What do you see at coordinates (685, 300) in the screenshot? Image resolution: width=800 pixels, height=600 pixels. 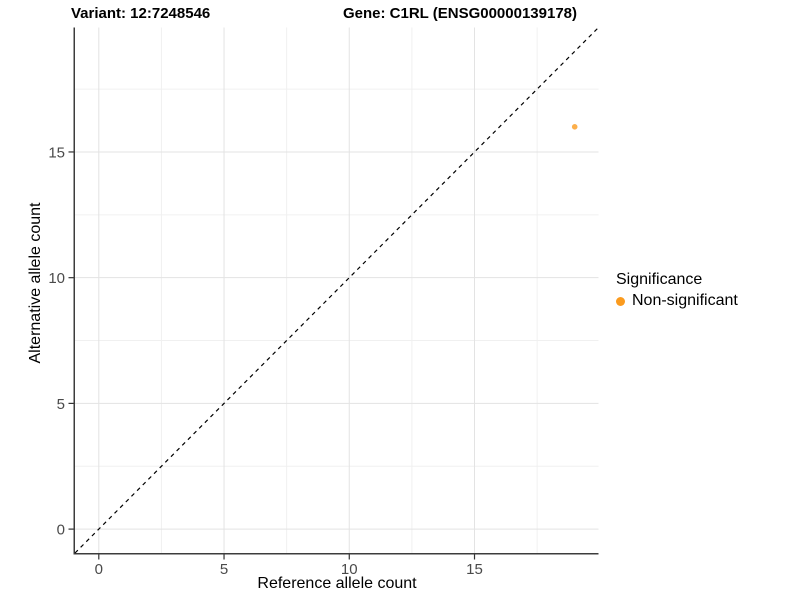 I see `legend-item-label: Non-significant` at bounding box center [685, 300].